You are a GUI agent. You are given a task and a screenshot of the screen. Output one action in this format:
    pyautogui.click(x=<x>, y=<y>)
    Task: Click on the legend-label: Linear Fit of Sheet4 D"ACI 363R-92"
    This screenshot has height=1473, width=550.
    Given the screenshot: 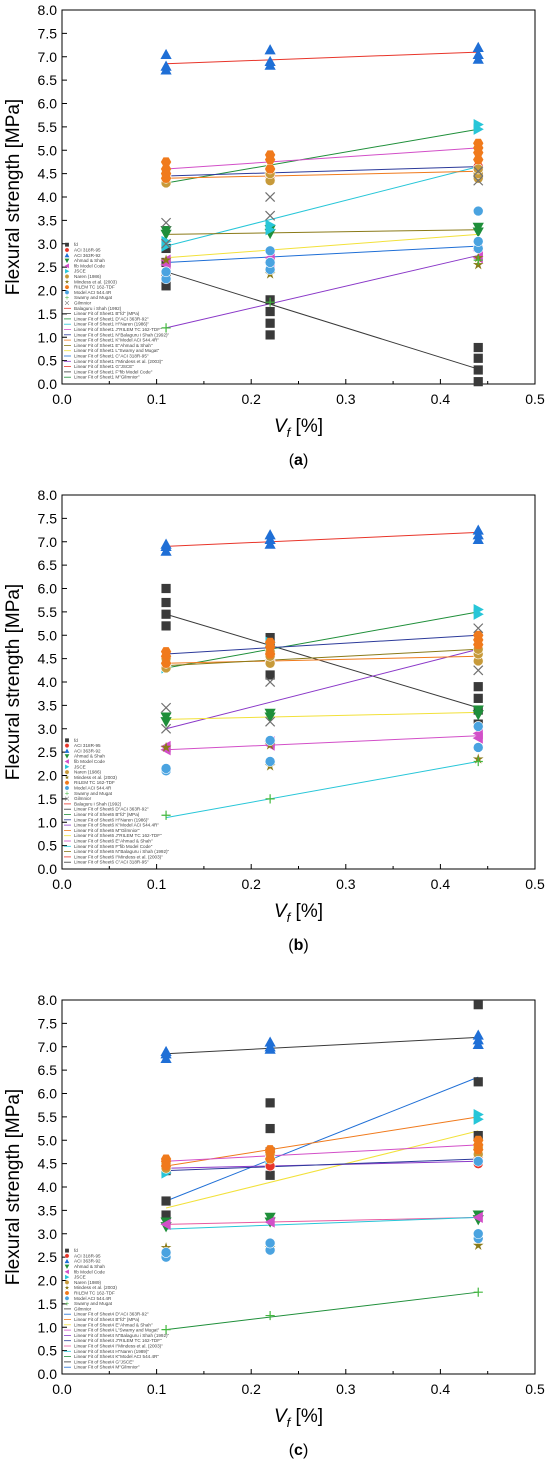 What is the action you would take?
    pyautogui.click(x=111, y=1314)
    